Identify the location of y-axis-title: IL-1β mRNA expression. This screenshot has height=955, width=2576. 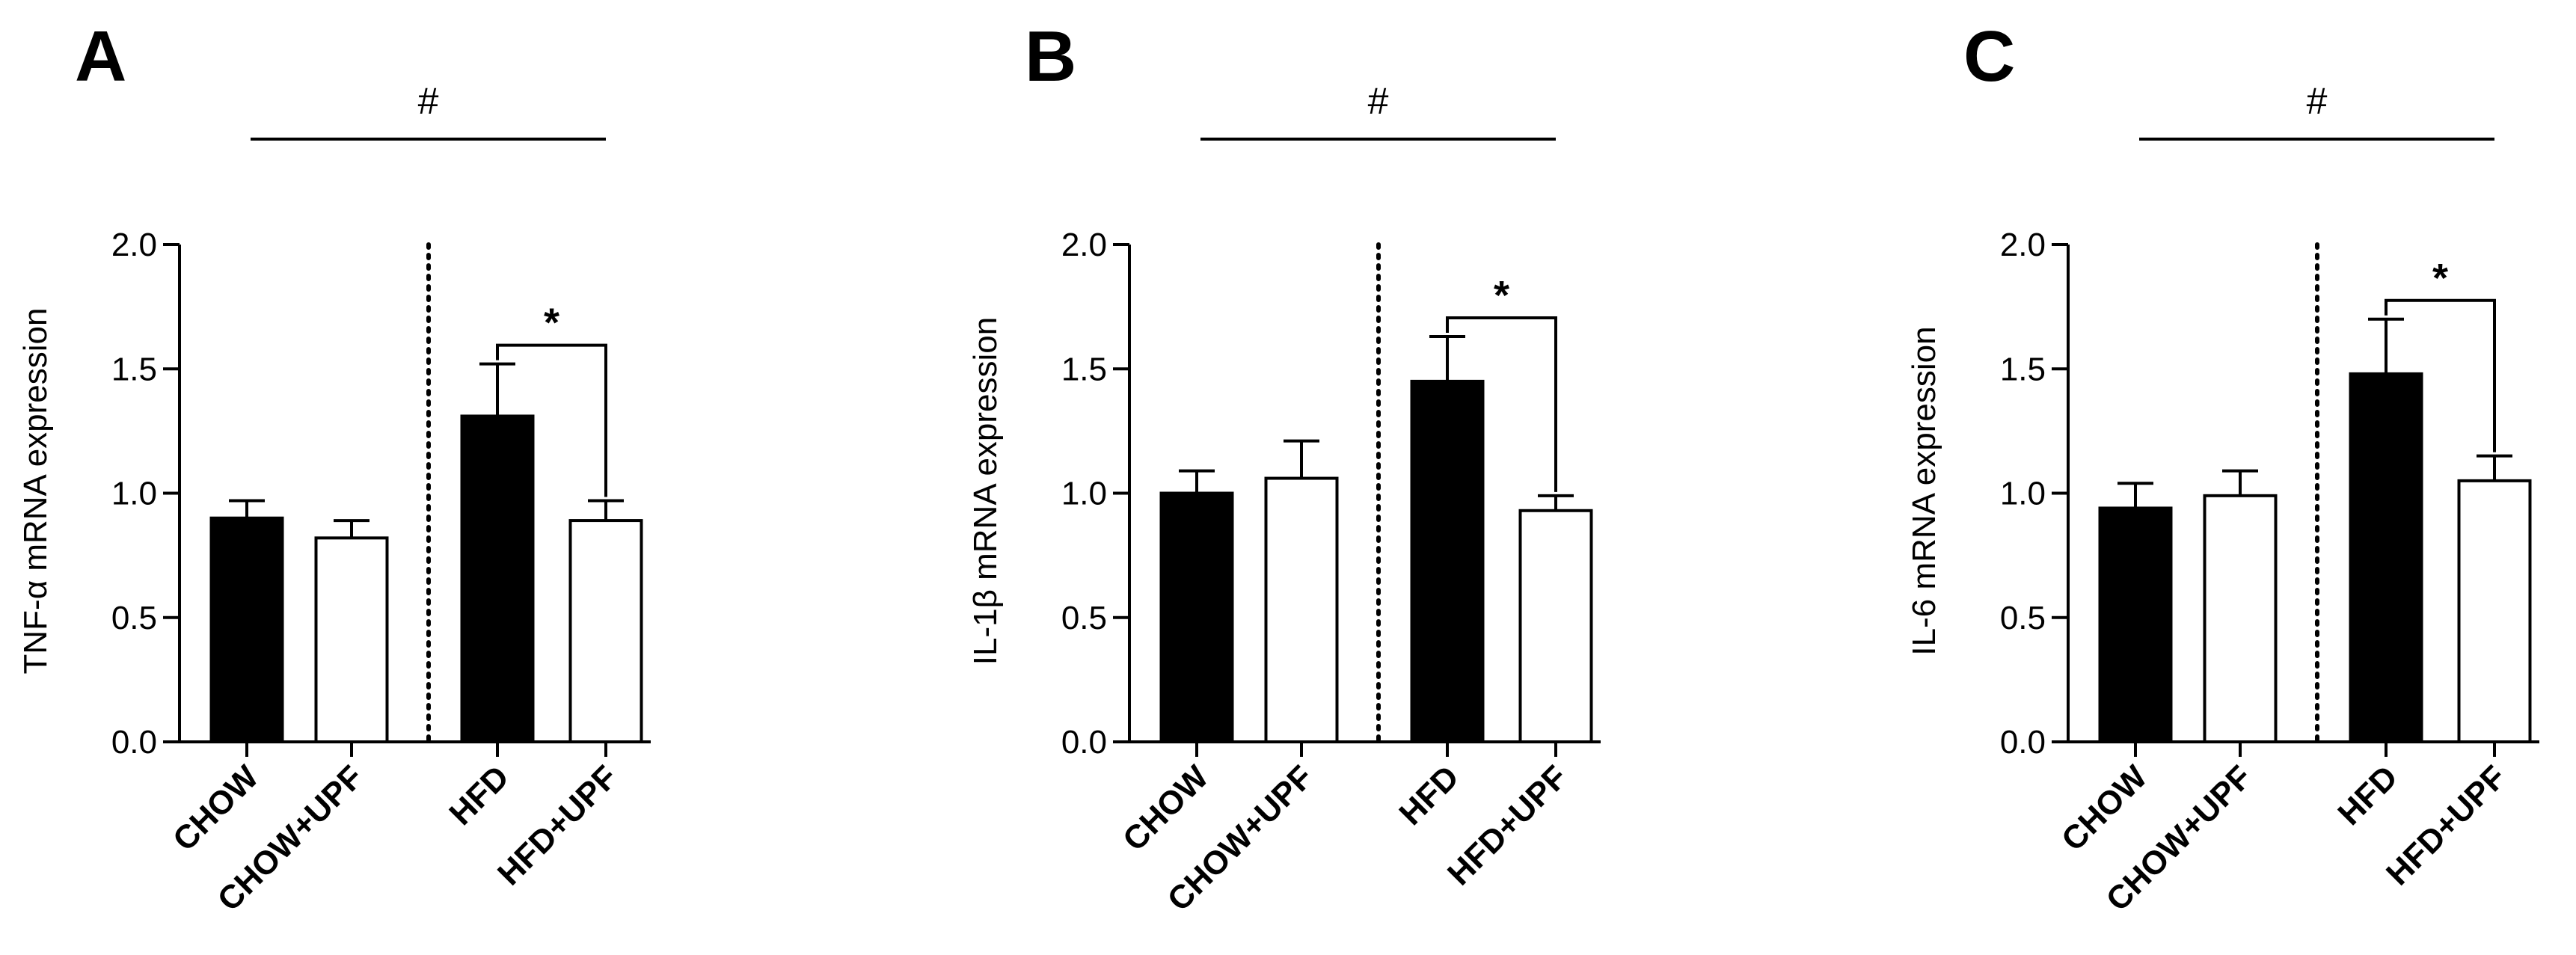
(985, 491).